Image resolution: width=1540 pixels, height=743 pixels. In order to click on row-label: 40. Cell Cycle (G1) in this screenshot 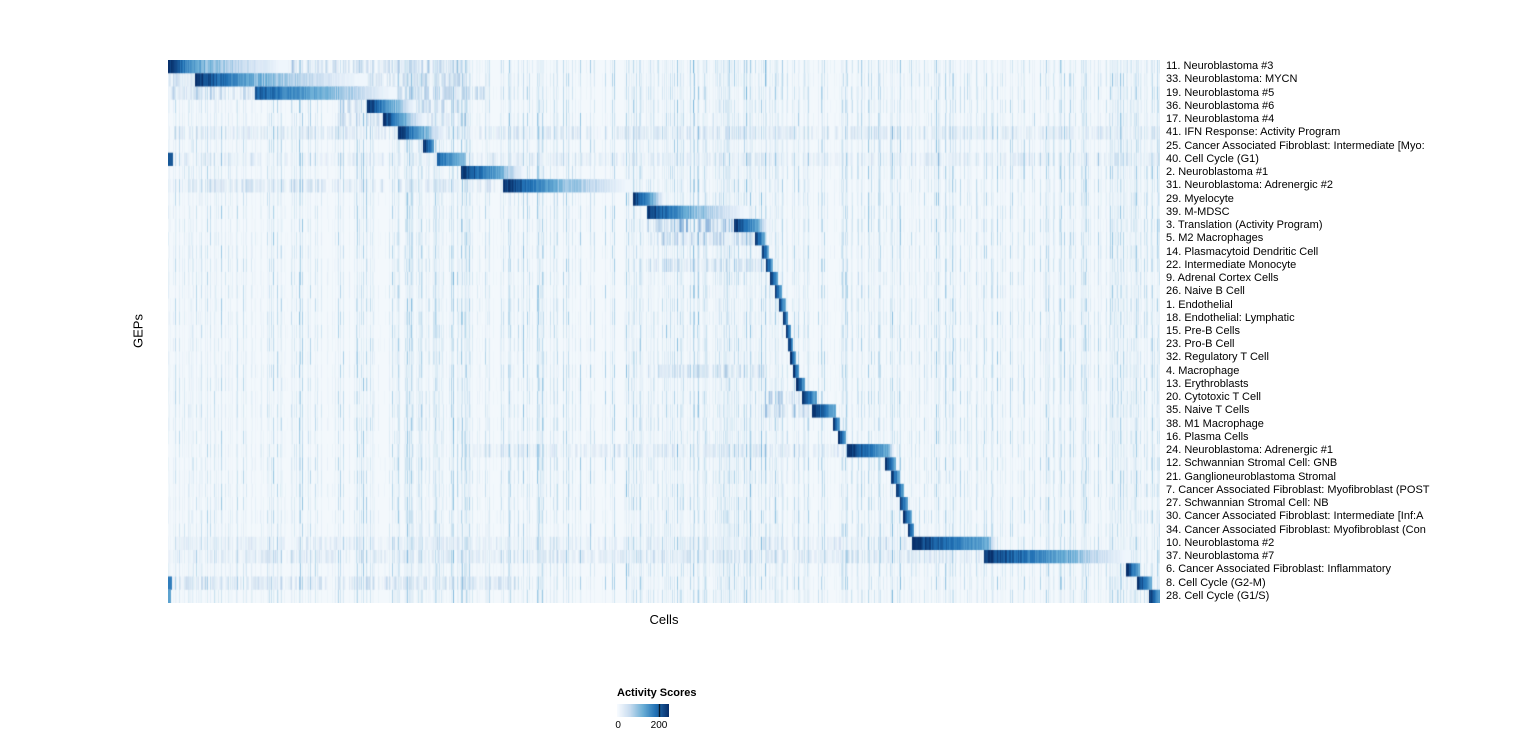, I will do `click(1212, 158)`.